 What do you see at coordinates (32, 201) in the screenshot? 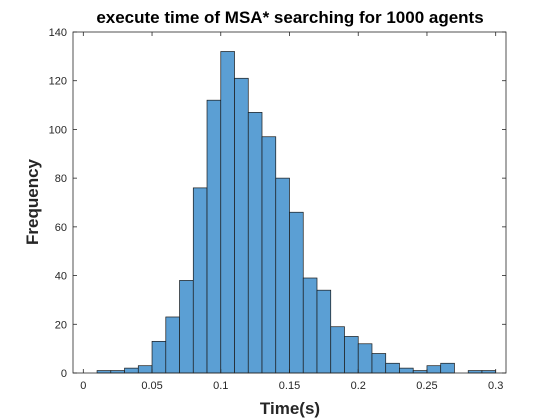
I see `y-axis-label: Frequency` at bounding box center [32, 201].